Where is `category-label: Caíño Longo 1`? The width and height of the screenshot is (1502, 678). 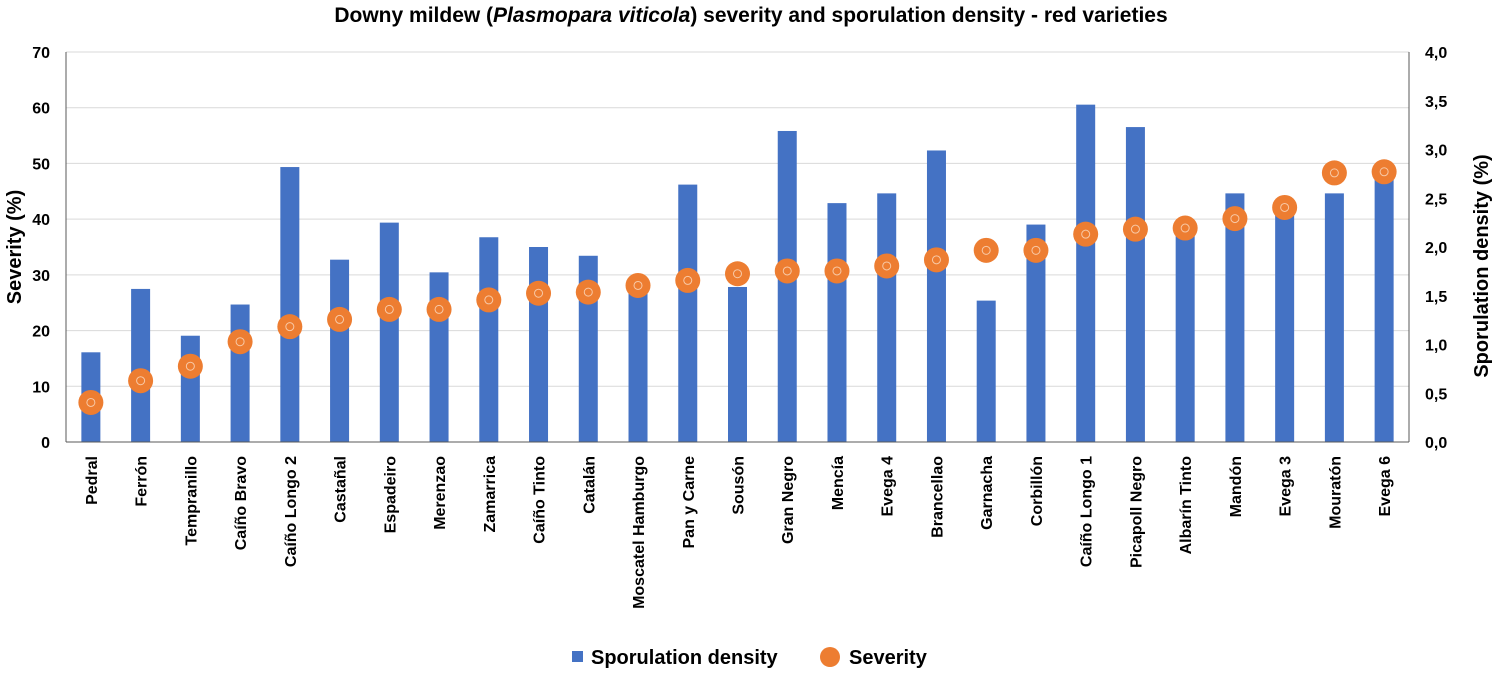
category-label: Caíño Longo 1 is located at coordinates (1087, 511).